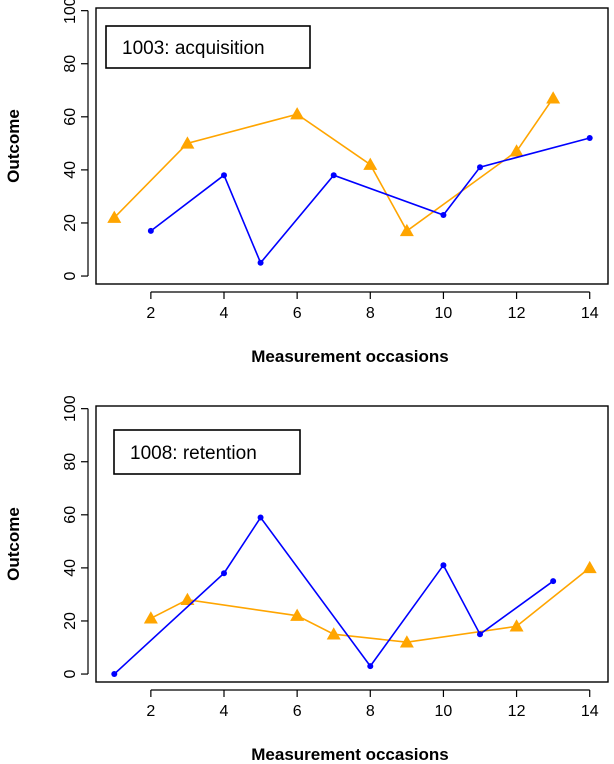  Describe the element at coordinates (193, 453) in the screenshot. I see `panel-label: 1008: retention` at that location.